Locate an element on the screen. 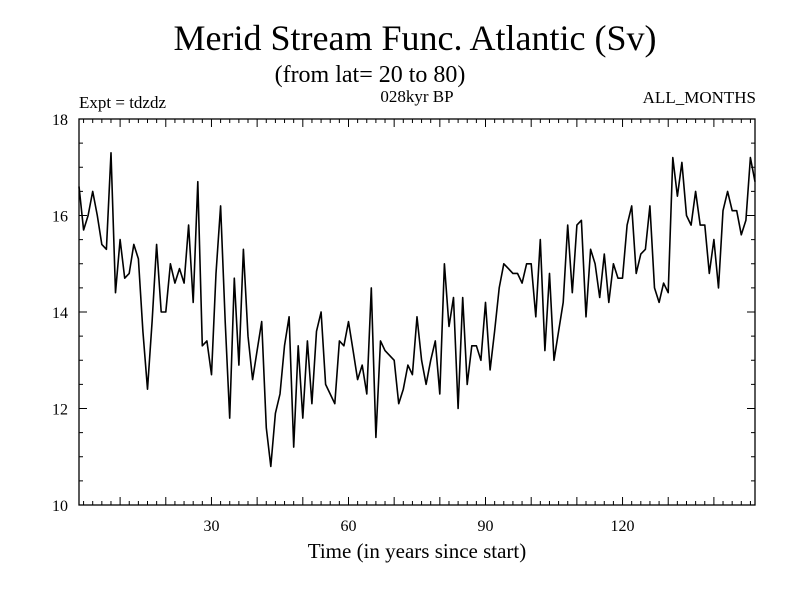  y-tick-label: 12 is located at coordinates (60, 410).